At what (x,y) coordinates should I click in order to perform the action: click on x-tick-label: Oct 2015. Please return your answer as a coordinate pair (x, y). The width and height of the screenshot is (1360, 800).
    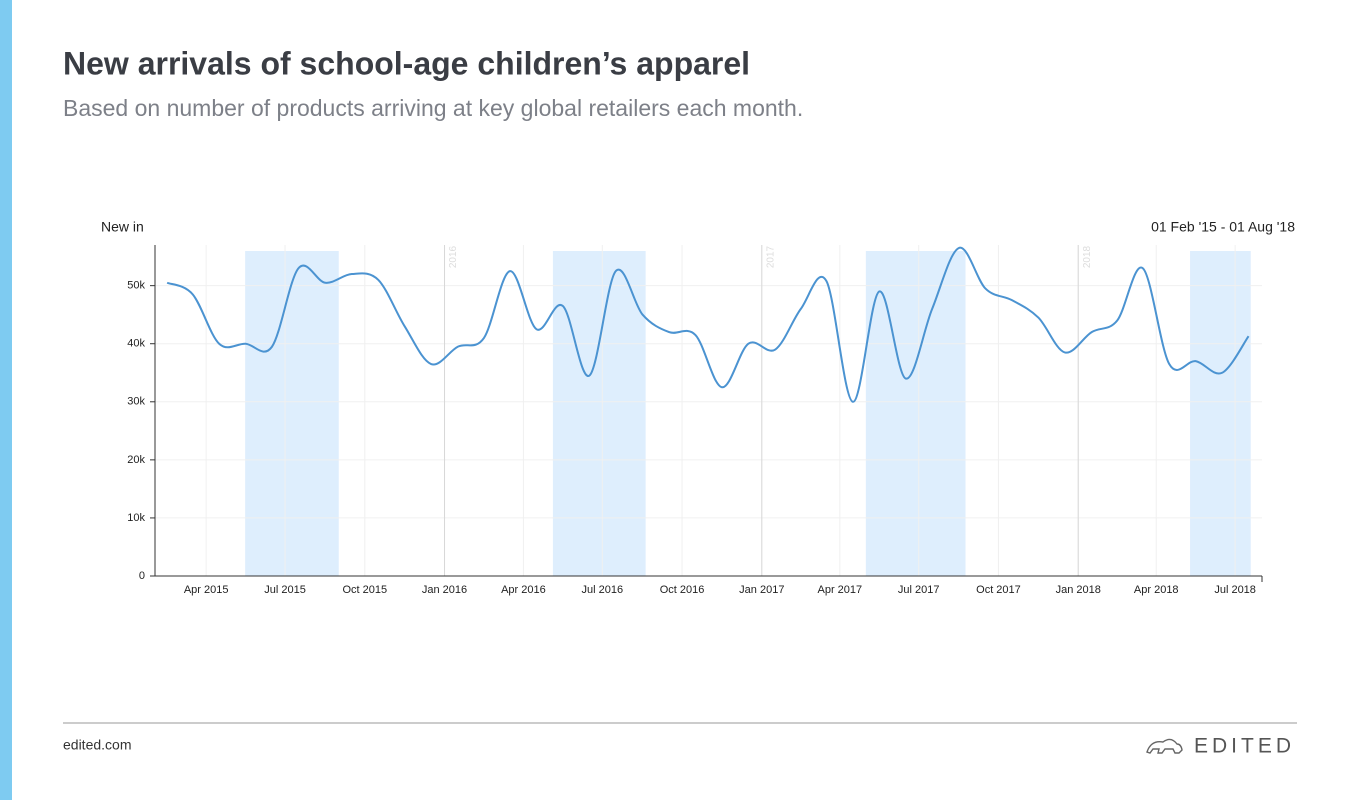
    Looking at the image, I should click on (364, 590).